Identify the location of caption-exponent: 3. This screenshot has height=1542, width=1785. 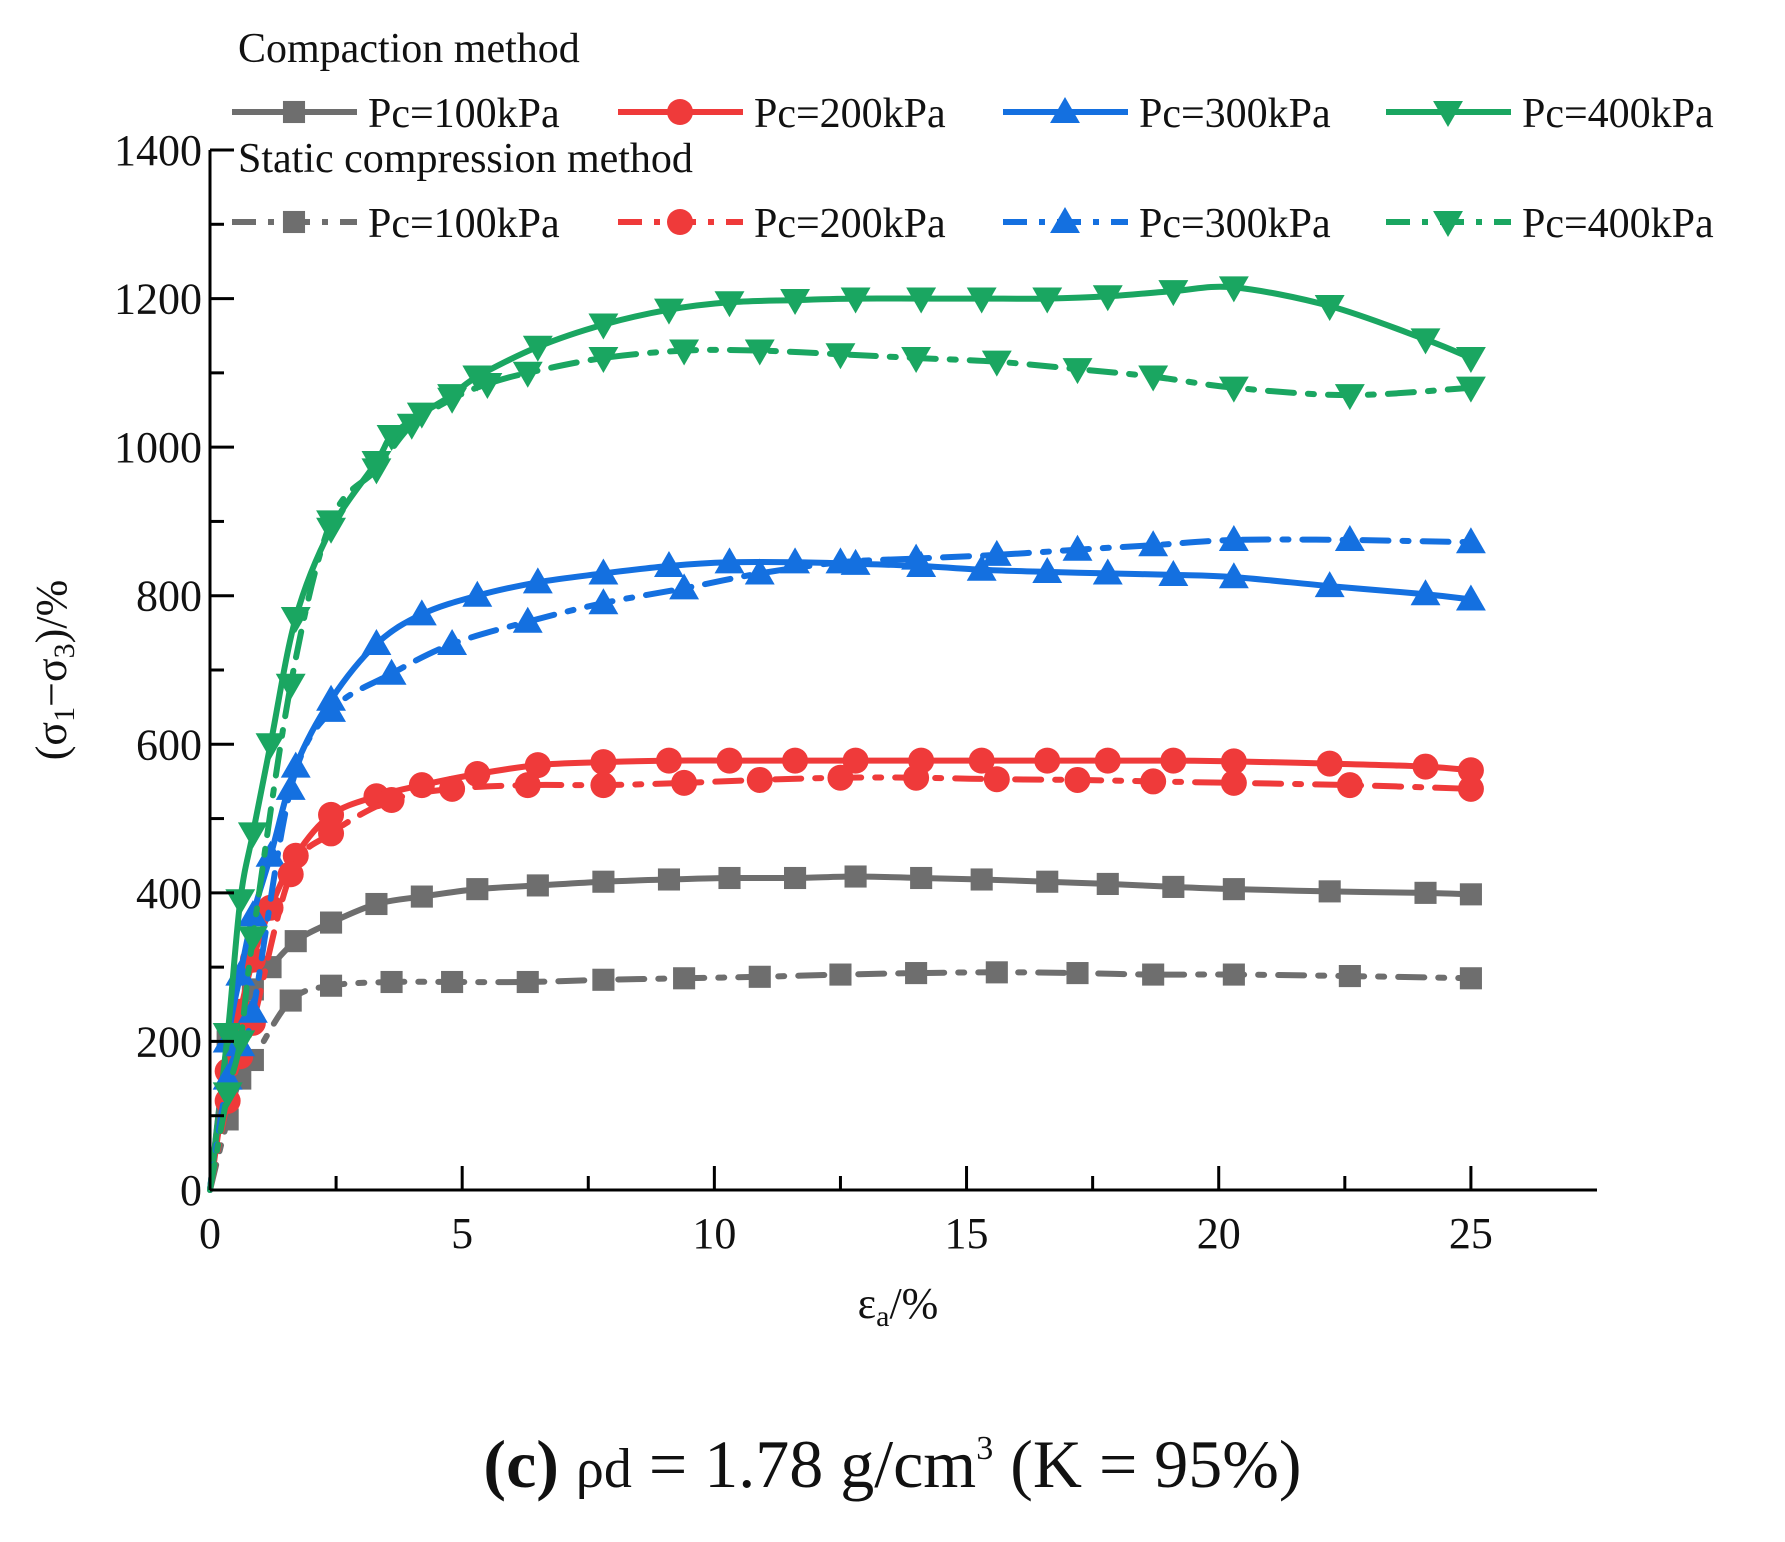
(985, 1448).